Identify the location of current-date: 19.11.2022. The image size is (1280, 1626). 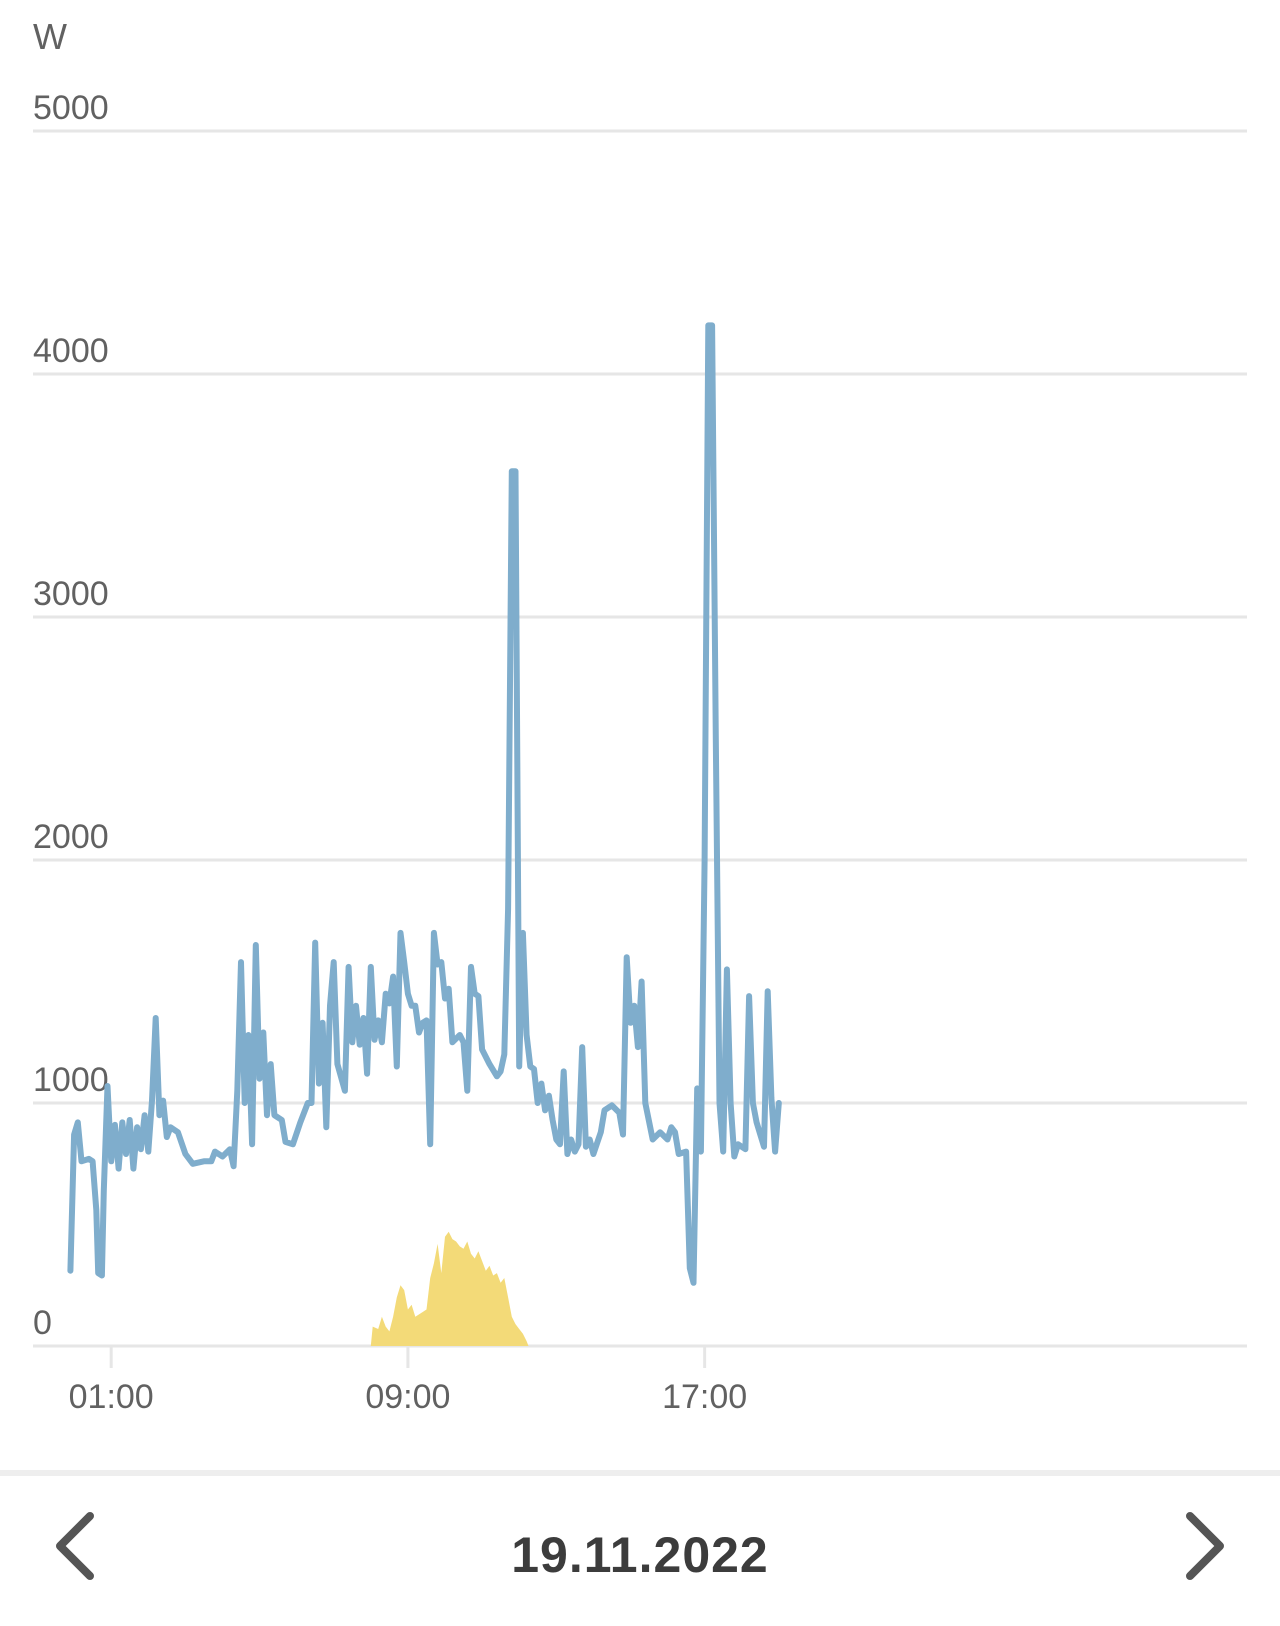
(640, 1555).